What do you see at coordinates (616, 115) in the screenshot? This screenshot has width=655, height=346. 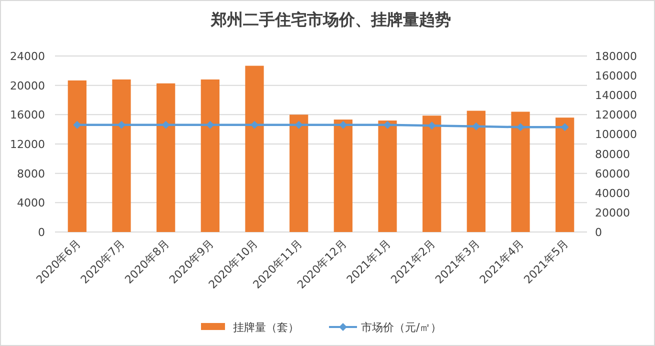 I see `y2-tick-label: 120000` at bounding box center [616, 115].